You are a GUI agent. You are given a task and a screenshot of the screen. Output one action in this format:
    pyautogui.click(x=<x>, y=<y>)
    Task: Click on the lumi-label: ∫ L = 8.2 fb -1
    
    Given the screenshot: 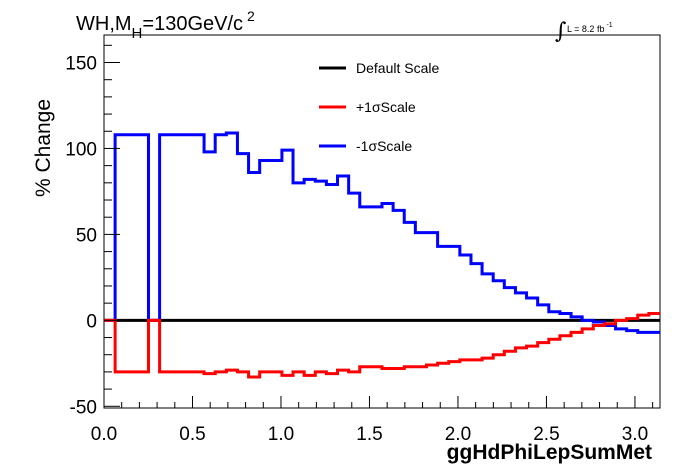 What is the action you would take?
    pyautogui.click(x=584, y=31)
    